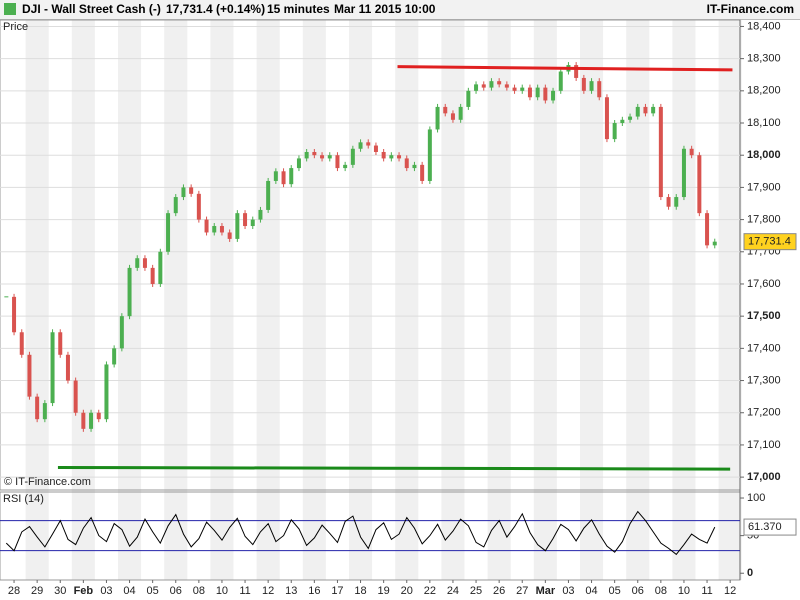 The height and width of the screenshot is (600, 800). What do you see at coordinates (384, 591) in the screenshot?
I see `x-tick-label: 19` at bounding box center [384, 591].